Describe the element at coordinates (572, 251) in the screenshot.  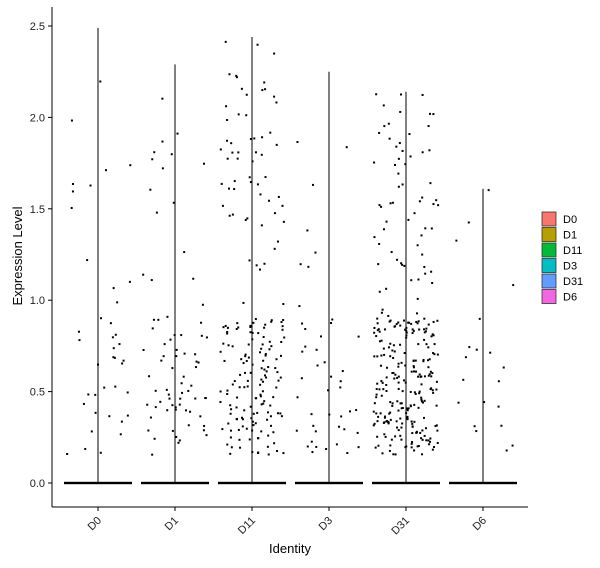
I see `legend-label: D11` at that location.